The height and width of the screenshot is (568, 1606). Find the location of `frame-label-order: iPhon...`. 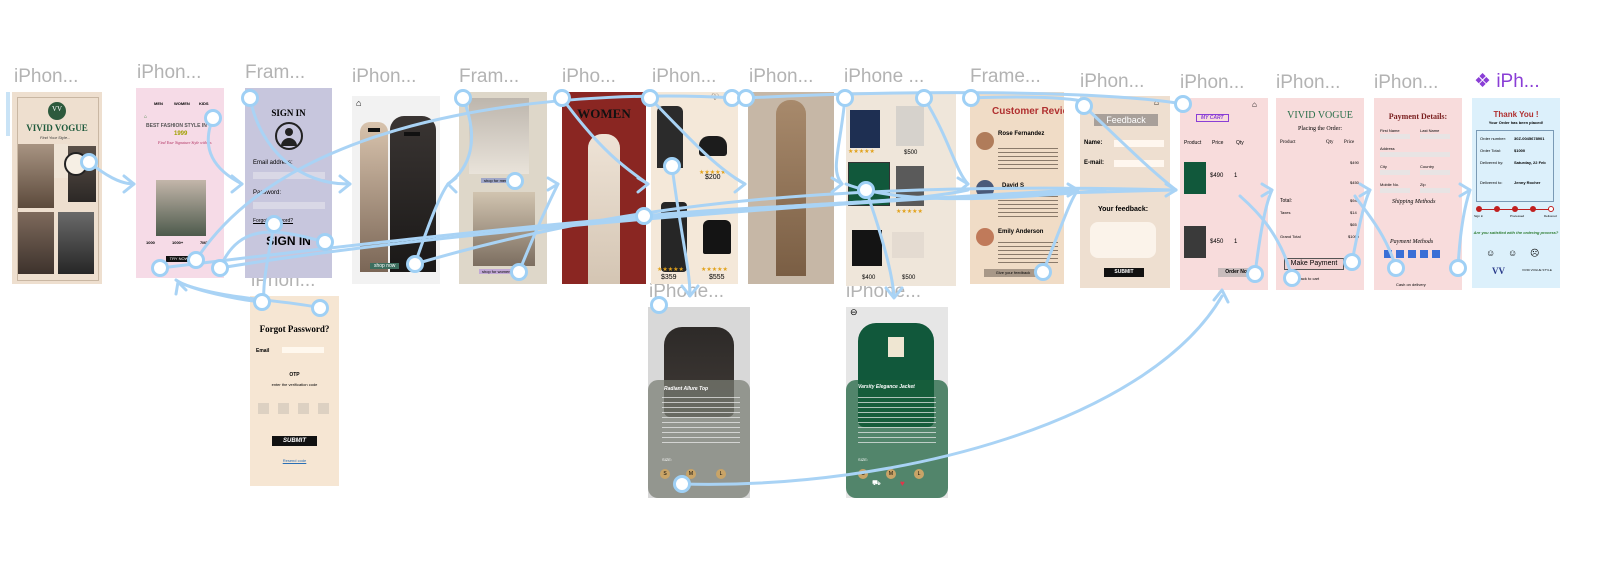

frame-label-order: iPhon... is located at coordinates (1308, 82).